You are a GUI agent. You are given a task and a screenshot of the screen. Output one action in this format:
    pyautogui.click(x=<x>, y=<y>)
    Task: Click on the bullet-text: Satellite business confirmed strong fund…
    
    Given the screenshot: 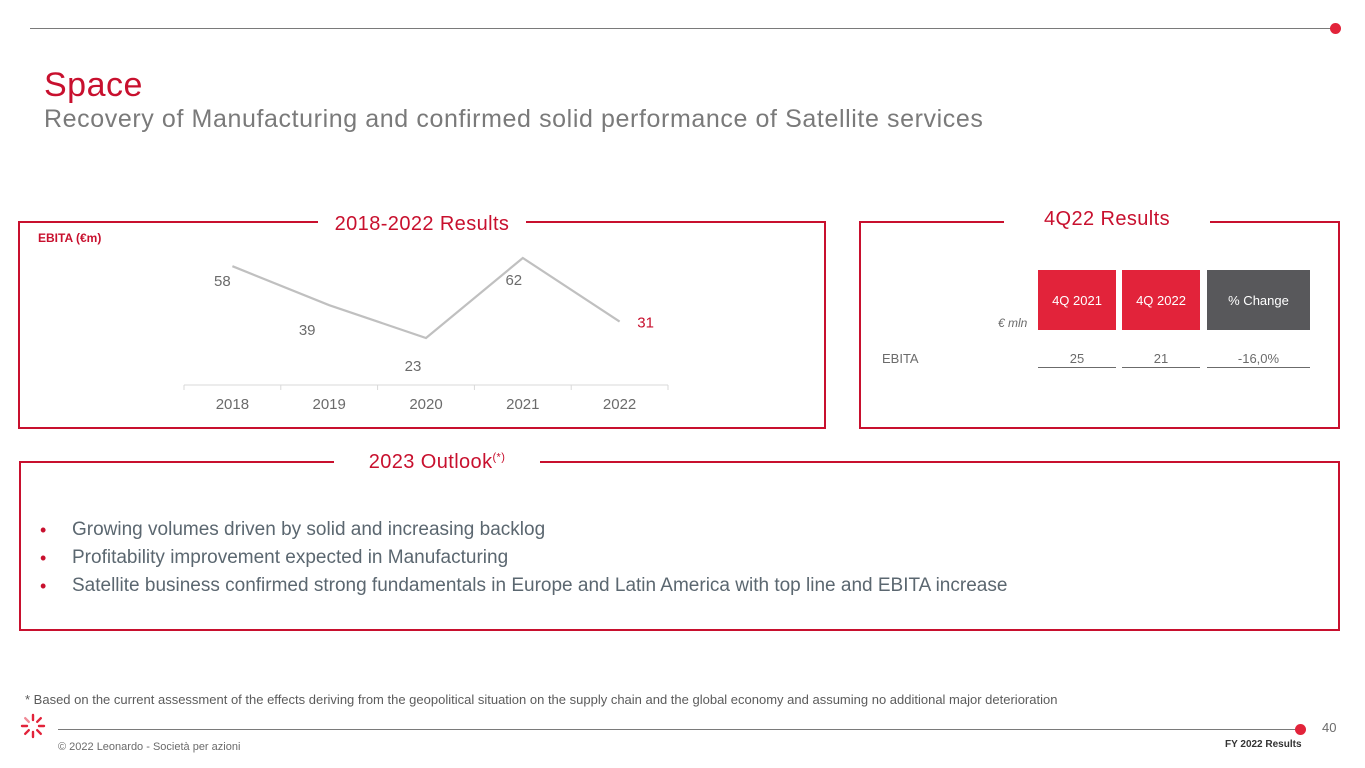 What is the action you would take?
    pyautogui.click(x=540, y=585)
    